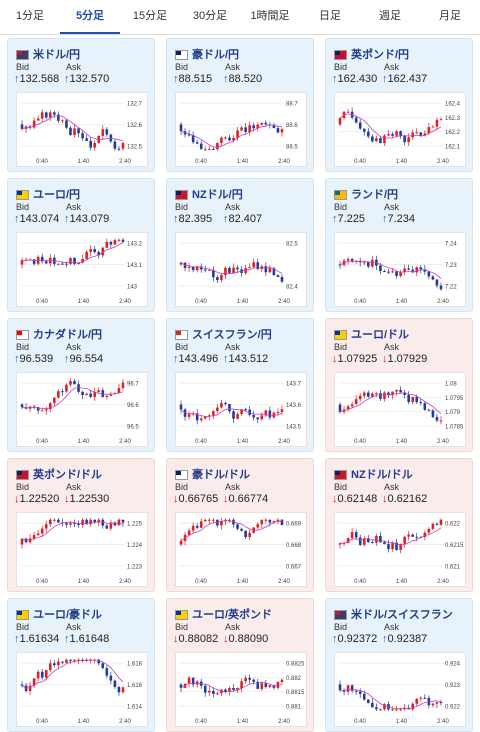  Describe the element at coordinates (241, 549) in the screenshot. I see `candlestick-chart: 0.669 0.668 0.667 0:40 1:40 2:40` at that location.